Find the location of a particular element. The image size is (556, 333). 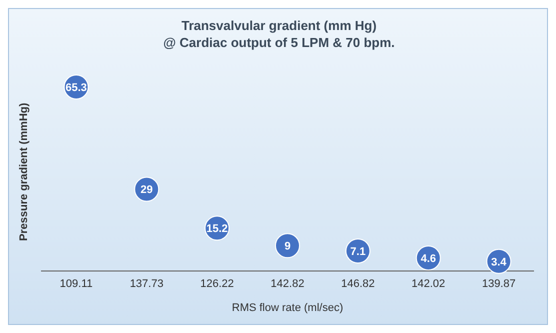

data-label: 3.4 is located at coordinates (499, 262).